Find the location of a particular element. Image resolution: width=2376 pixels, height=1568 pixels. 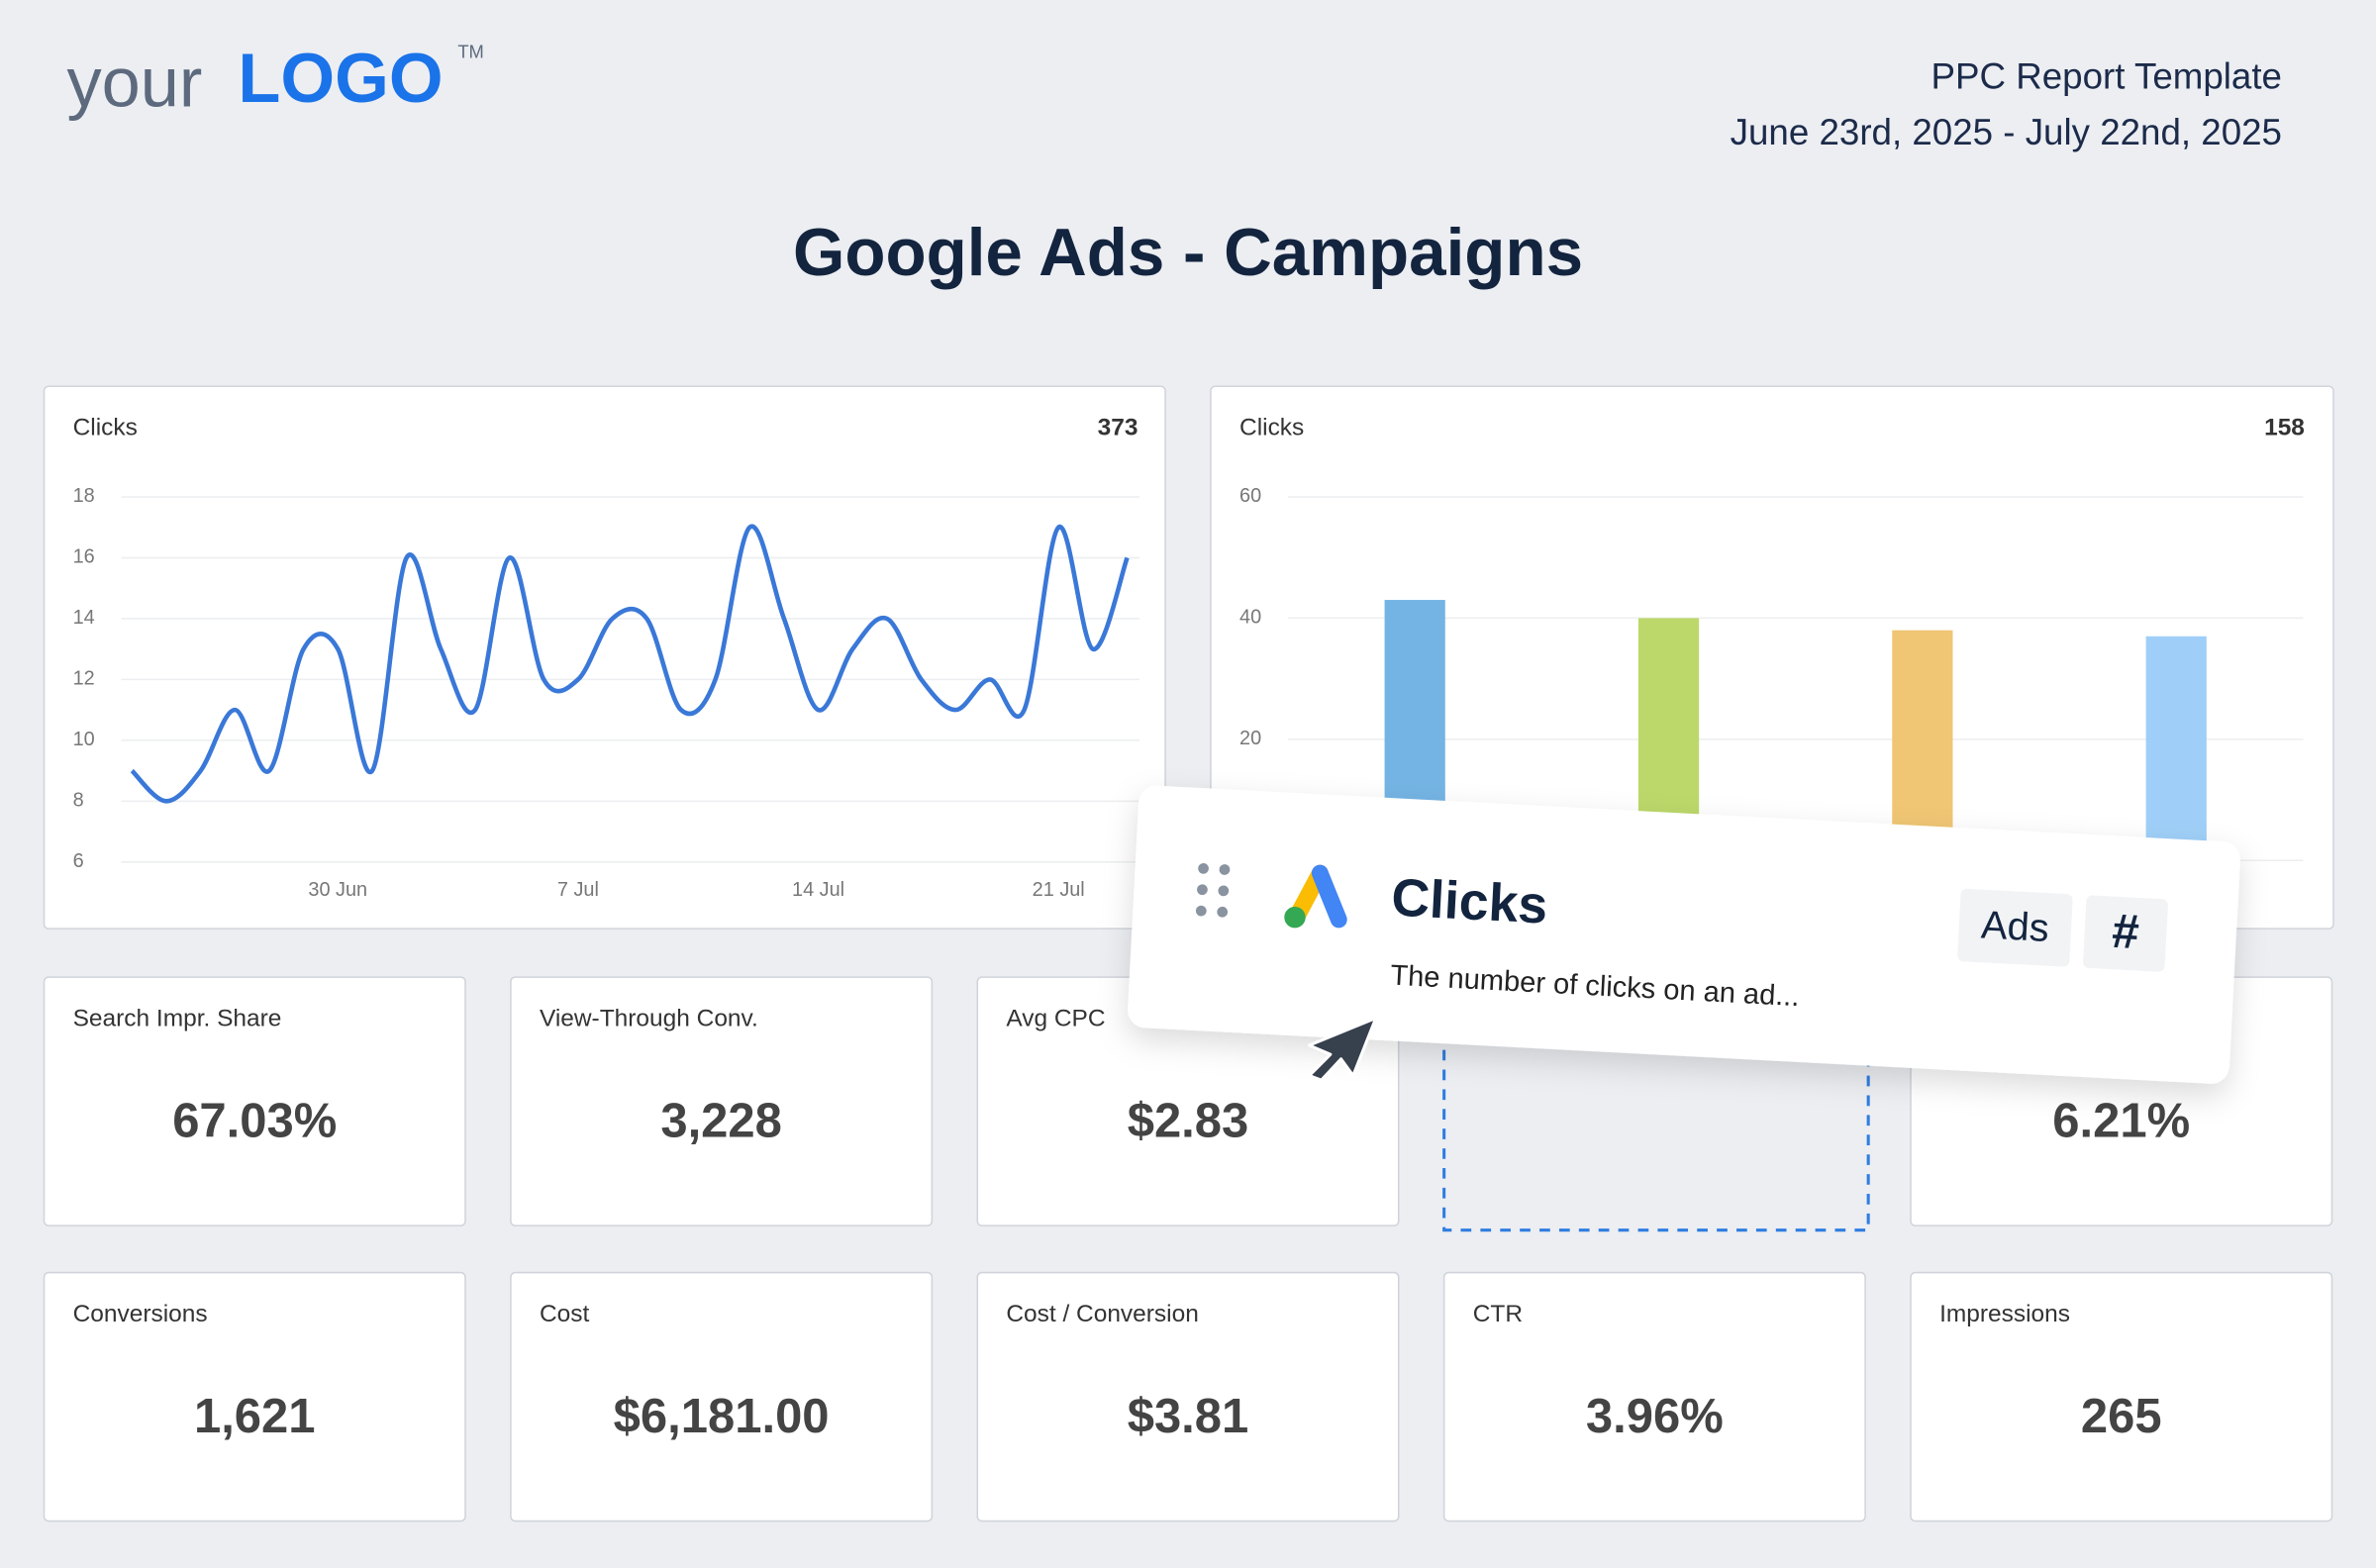

kpi-value: 3,228 is located at coordinates (721, 1121).